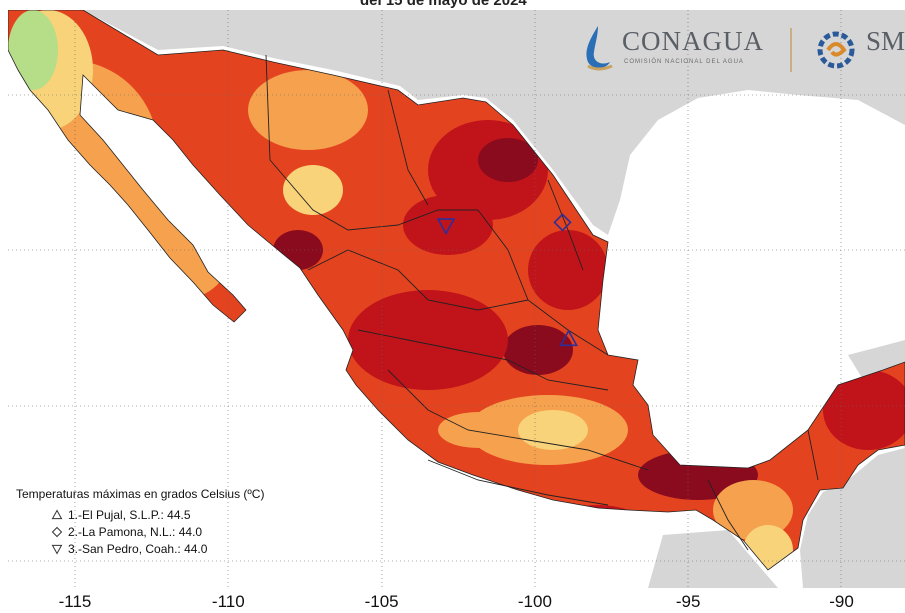 The width and height of the screenshot is (905, 613). What do you see at coordinates (885, 41) in the screenshot?
I see `smn-logo-text: SMN` at bounding box center [885, 41].